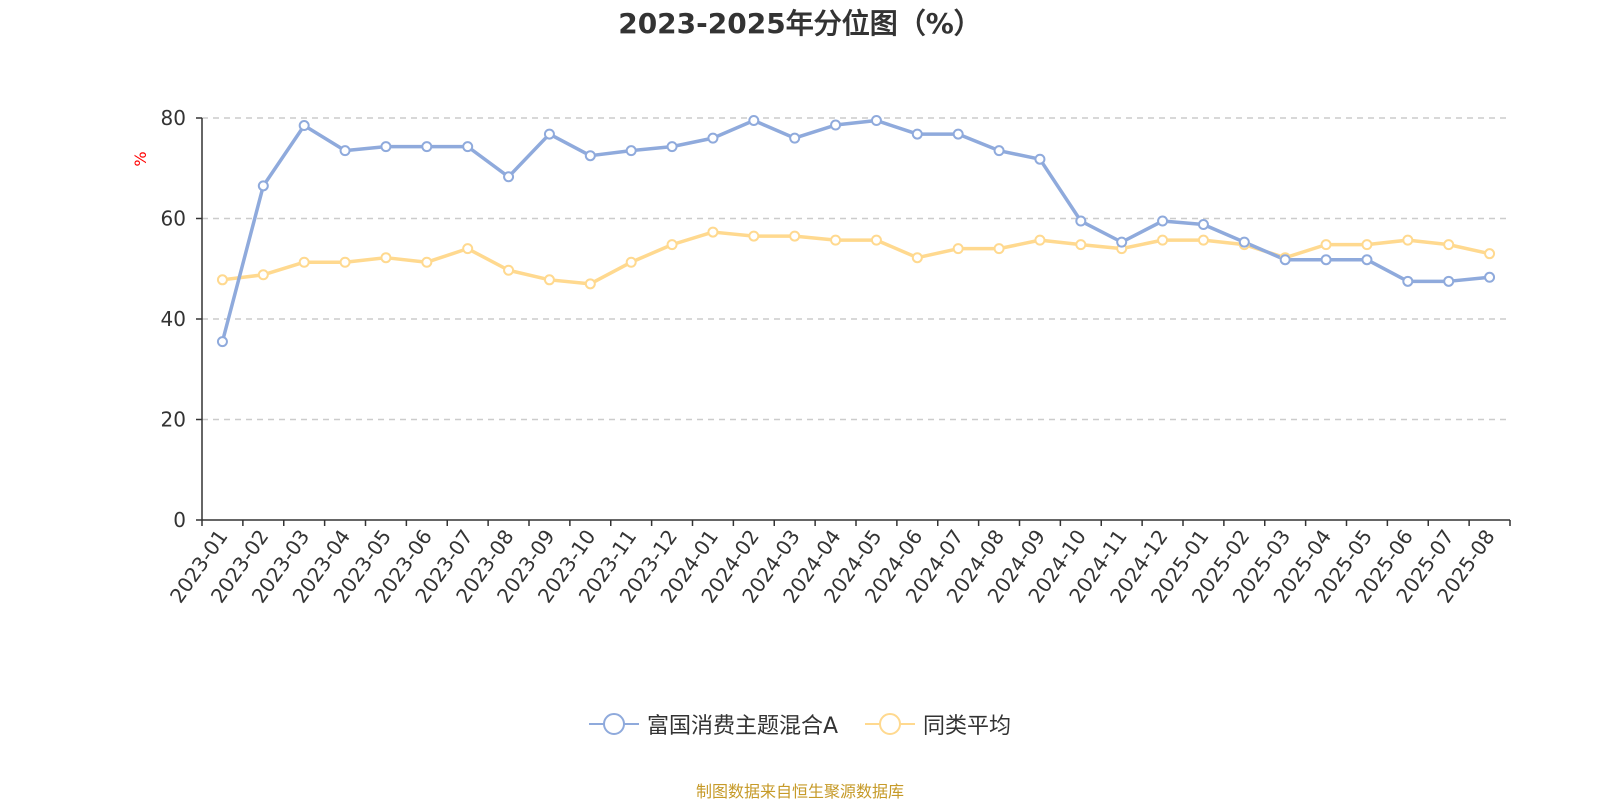 This screenshot has width=1600, height=802. Describe the element at coordinates (173, 319) in the screenshot. I see `y-tick-label: 40` at that location.